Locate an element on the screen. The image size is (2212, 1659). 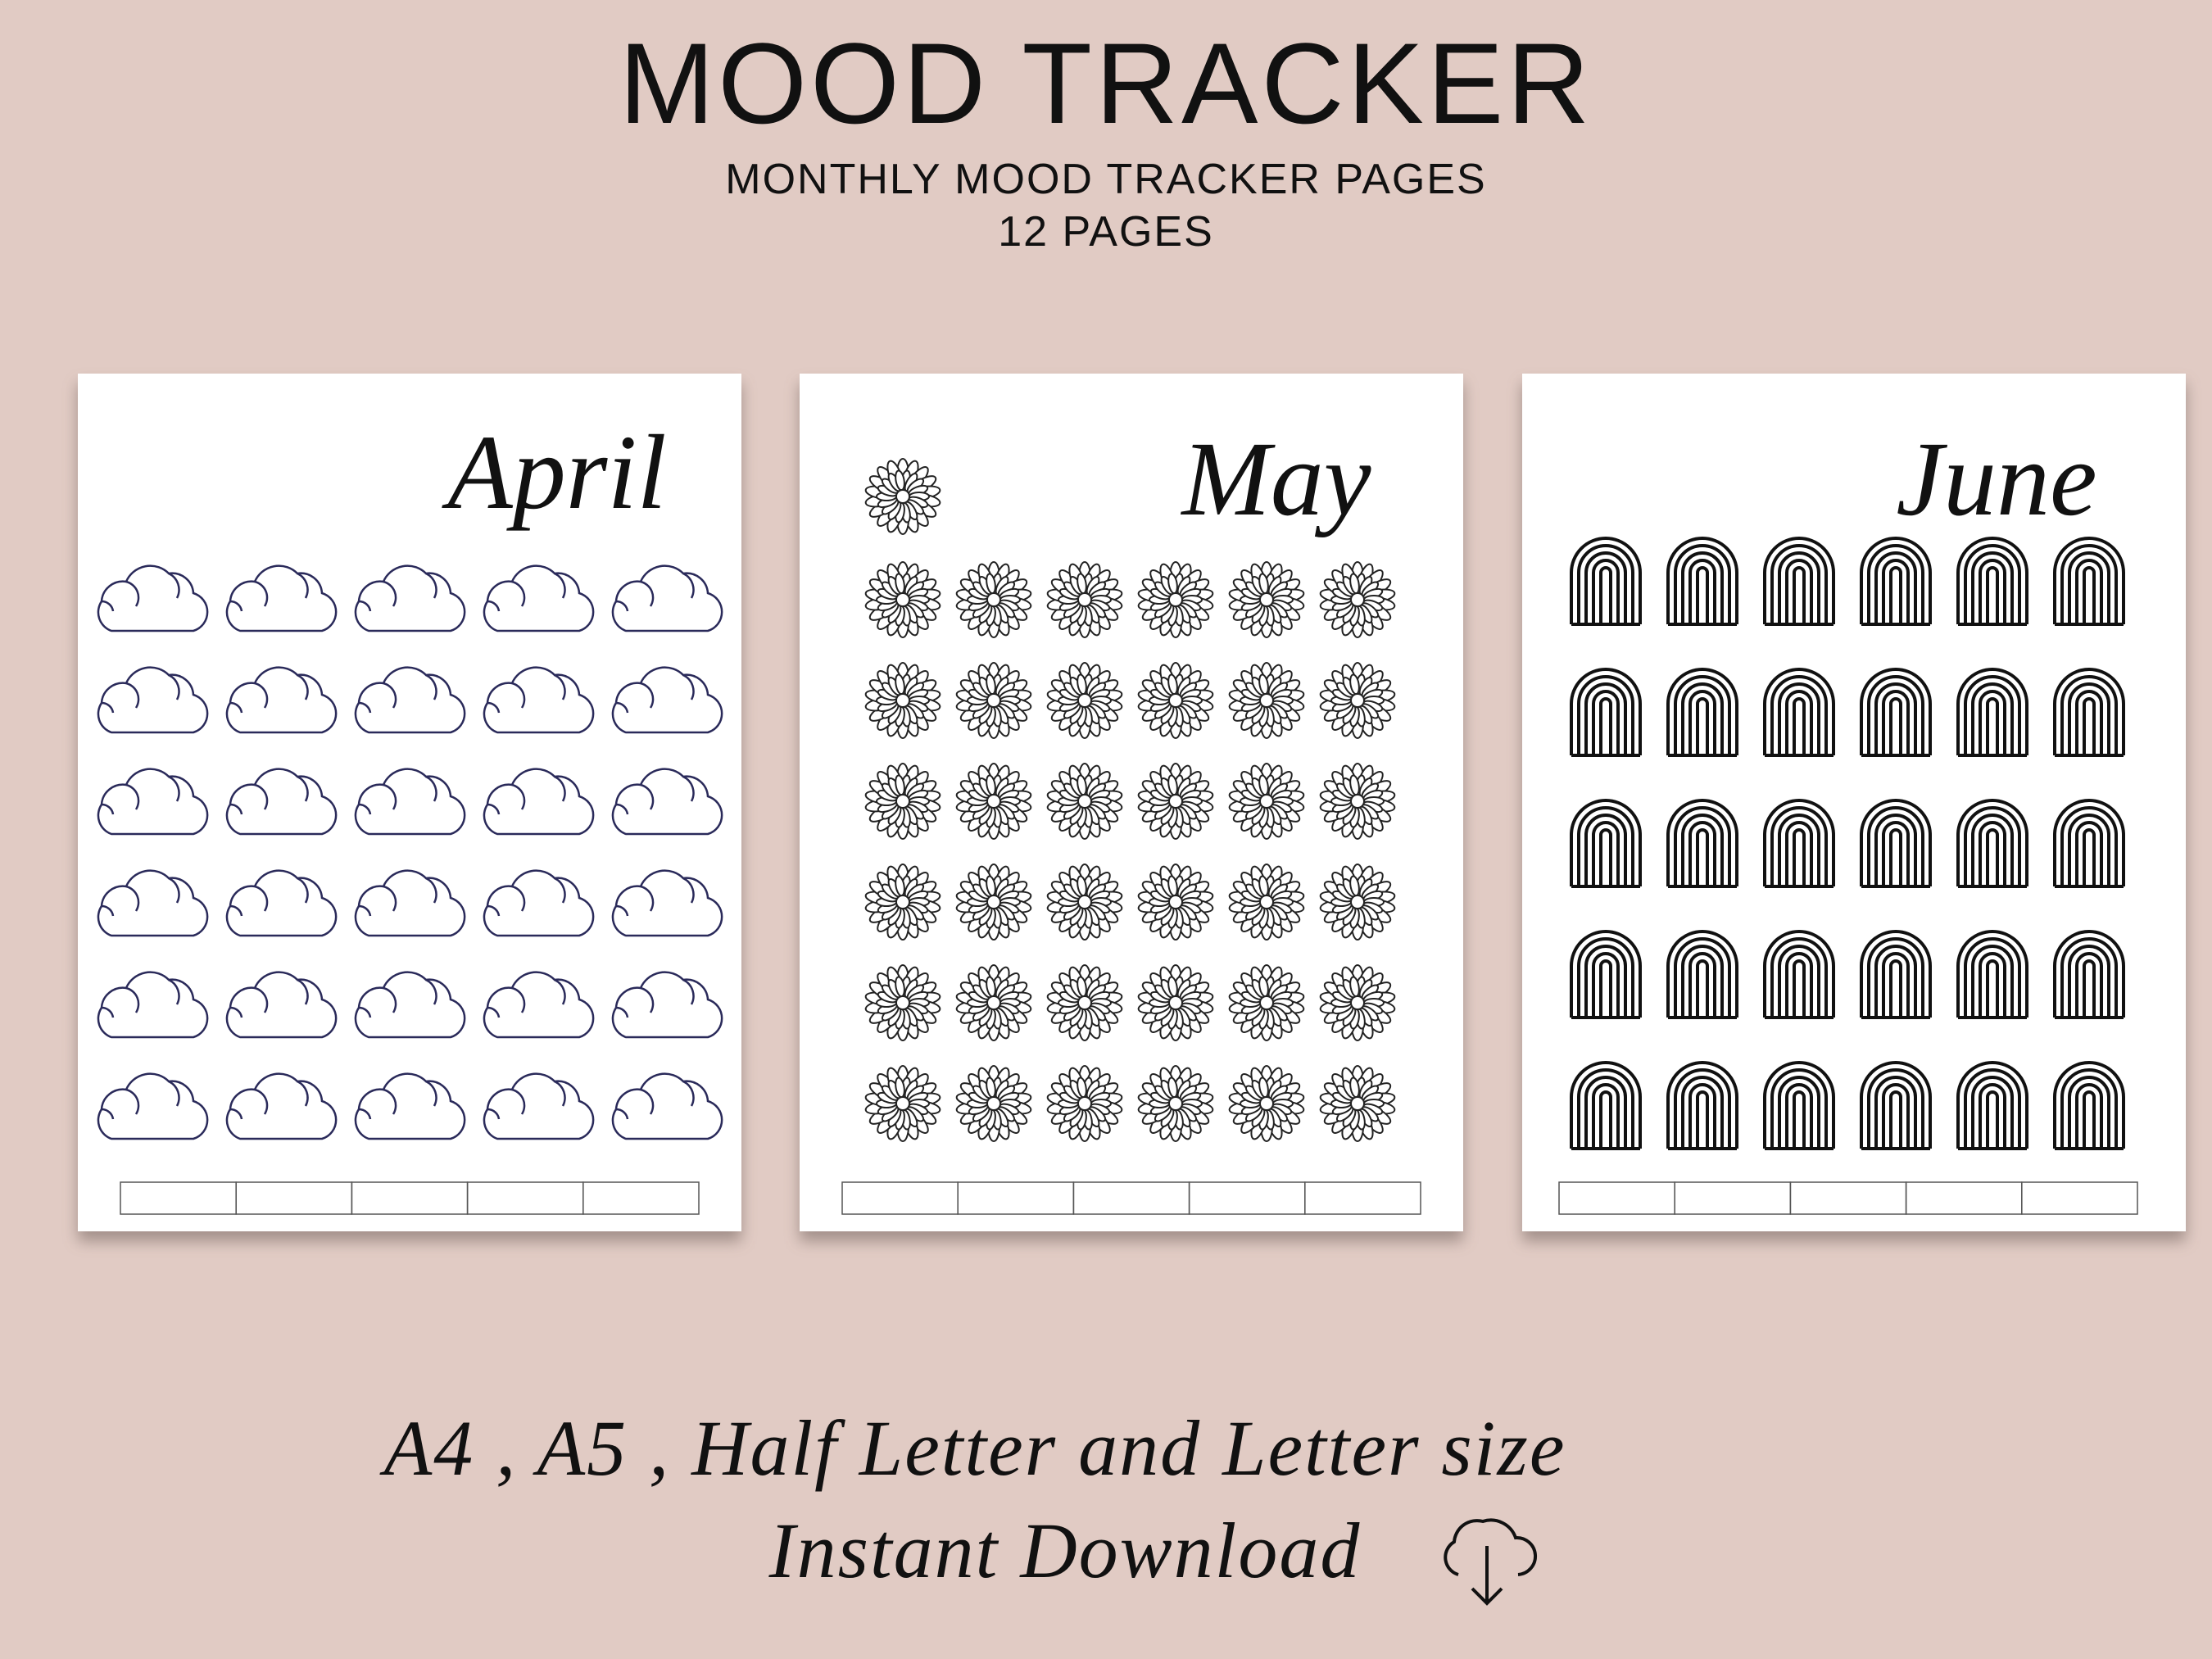
month-title: May is located at coordinates (1276, 479).